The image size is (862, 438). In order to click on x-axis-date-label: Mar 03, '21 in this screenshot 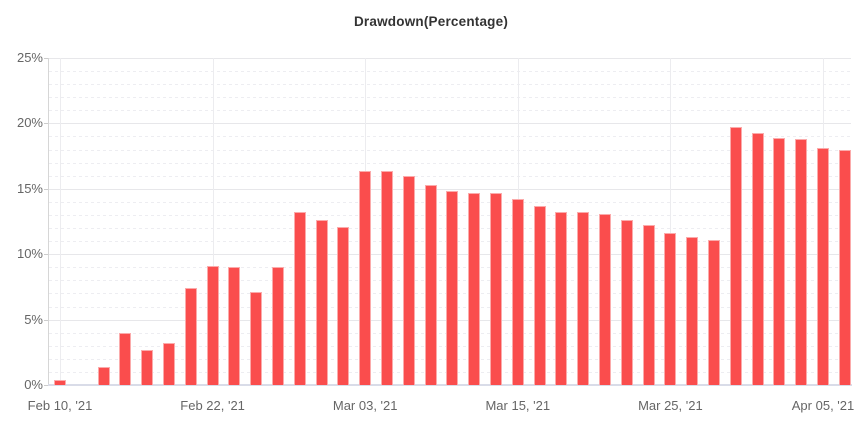, I will do `click(365, 405)`.